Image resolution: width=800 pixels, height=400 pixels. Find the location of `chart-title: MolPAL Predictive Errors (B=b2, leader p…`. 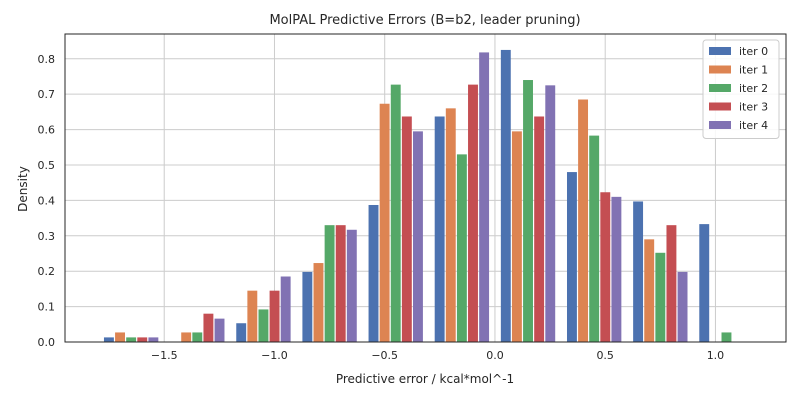

chart-title: MolPAL Predictive Errors (B=b2, leader p… is located at coordinates (424, 20).